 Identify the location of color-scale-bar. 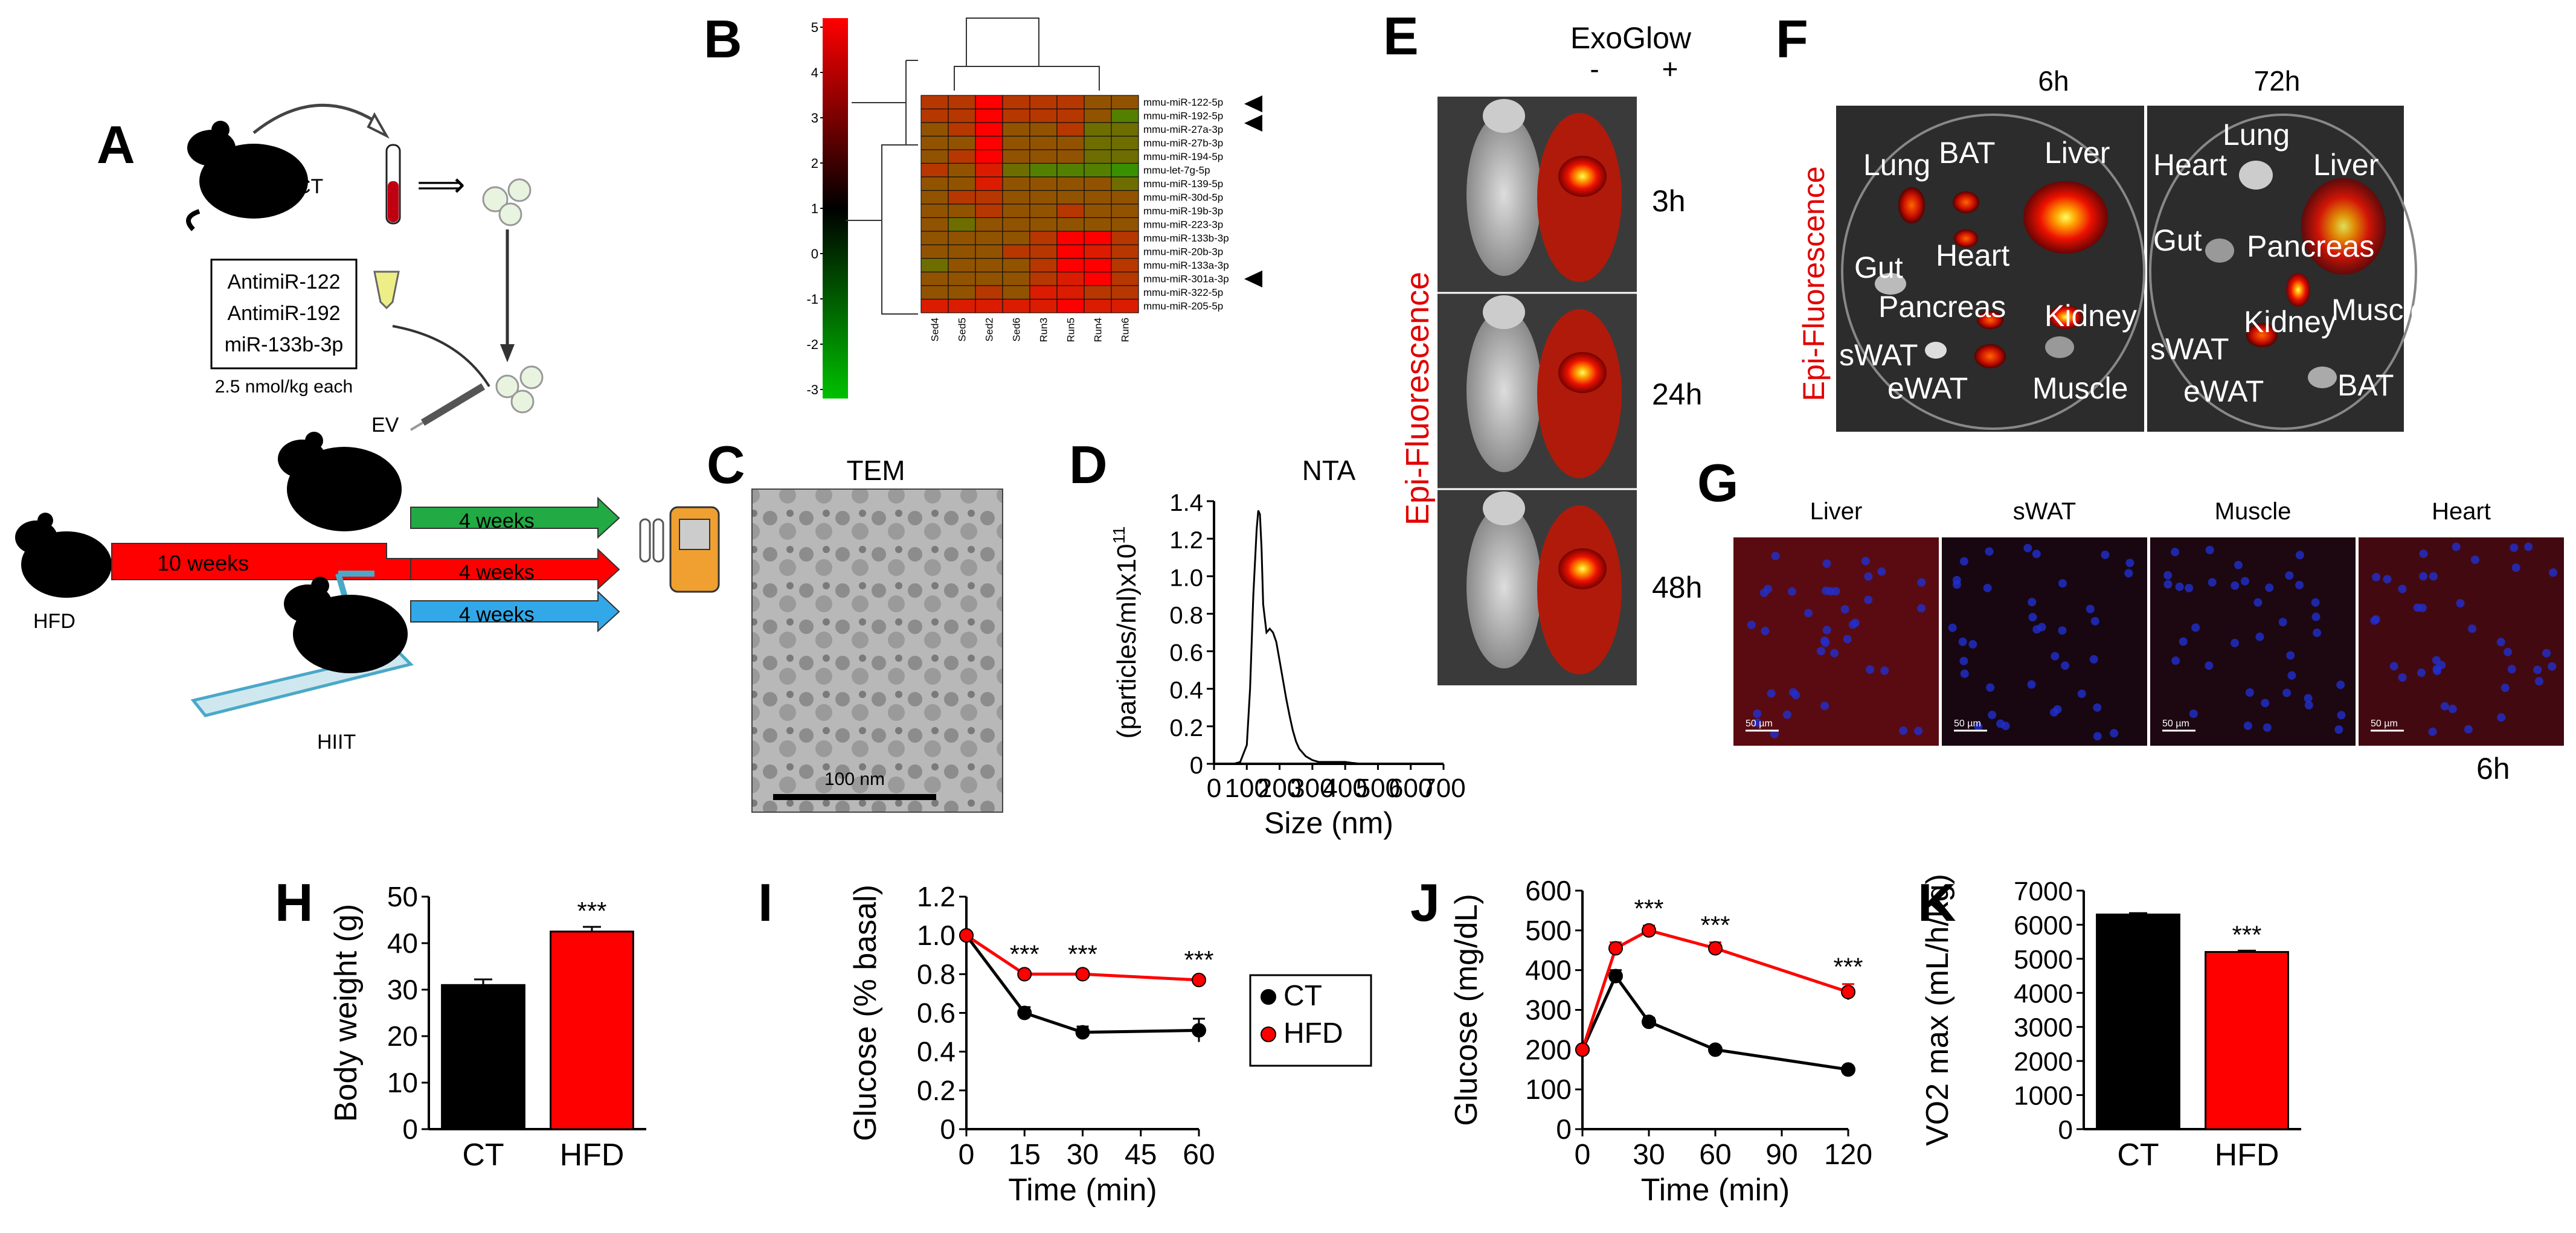
(835, 209).